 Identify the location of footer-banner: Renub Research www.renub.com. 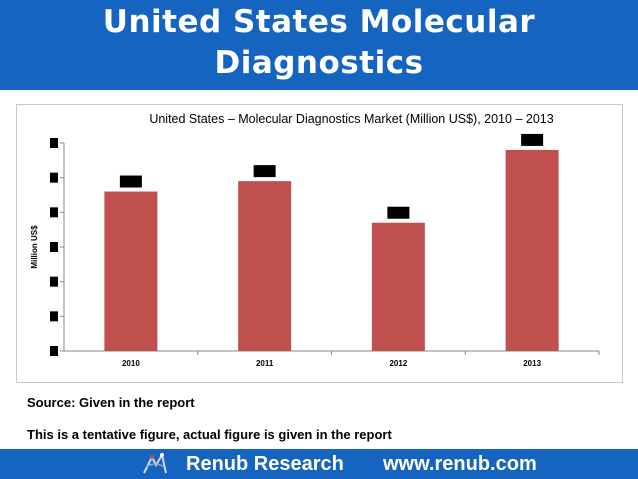
(319, 464).